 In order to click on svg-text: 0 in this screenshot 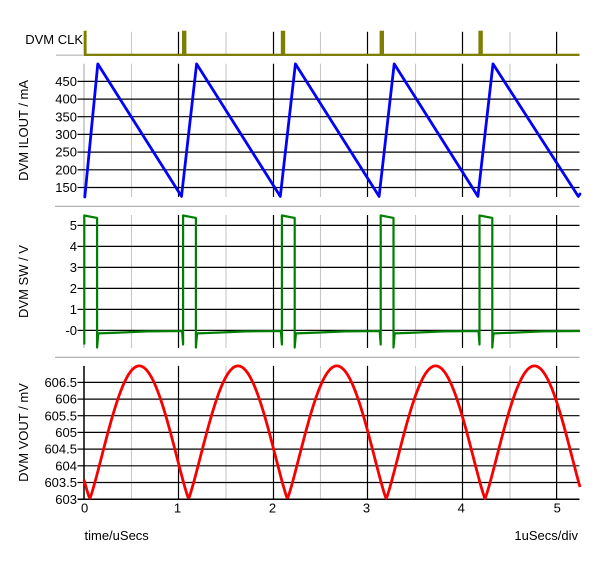, I will do `click(84, 507)`.